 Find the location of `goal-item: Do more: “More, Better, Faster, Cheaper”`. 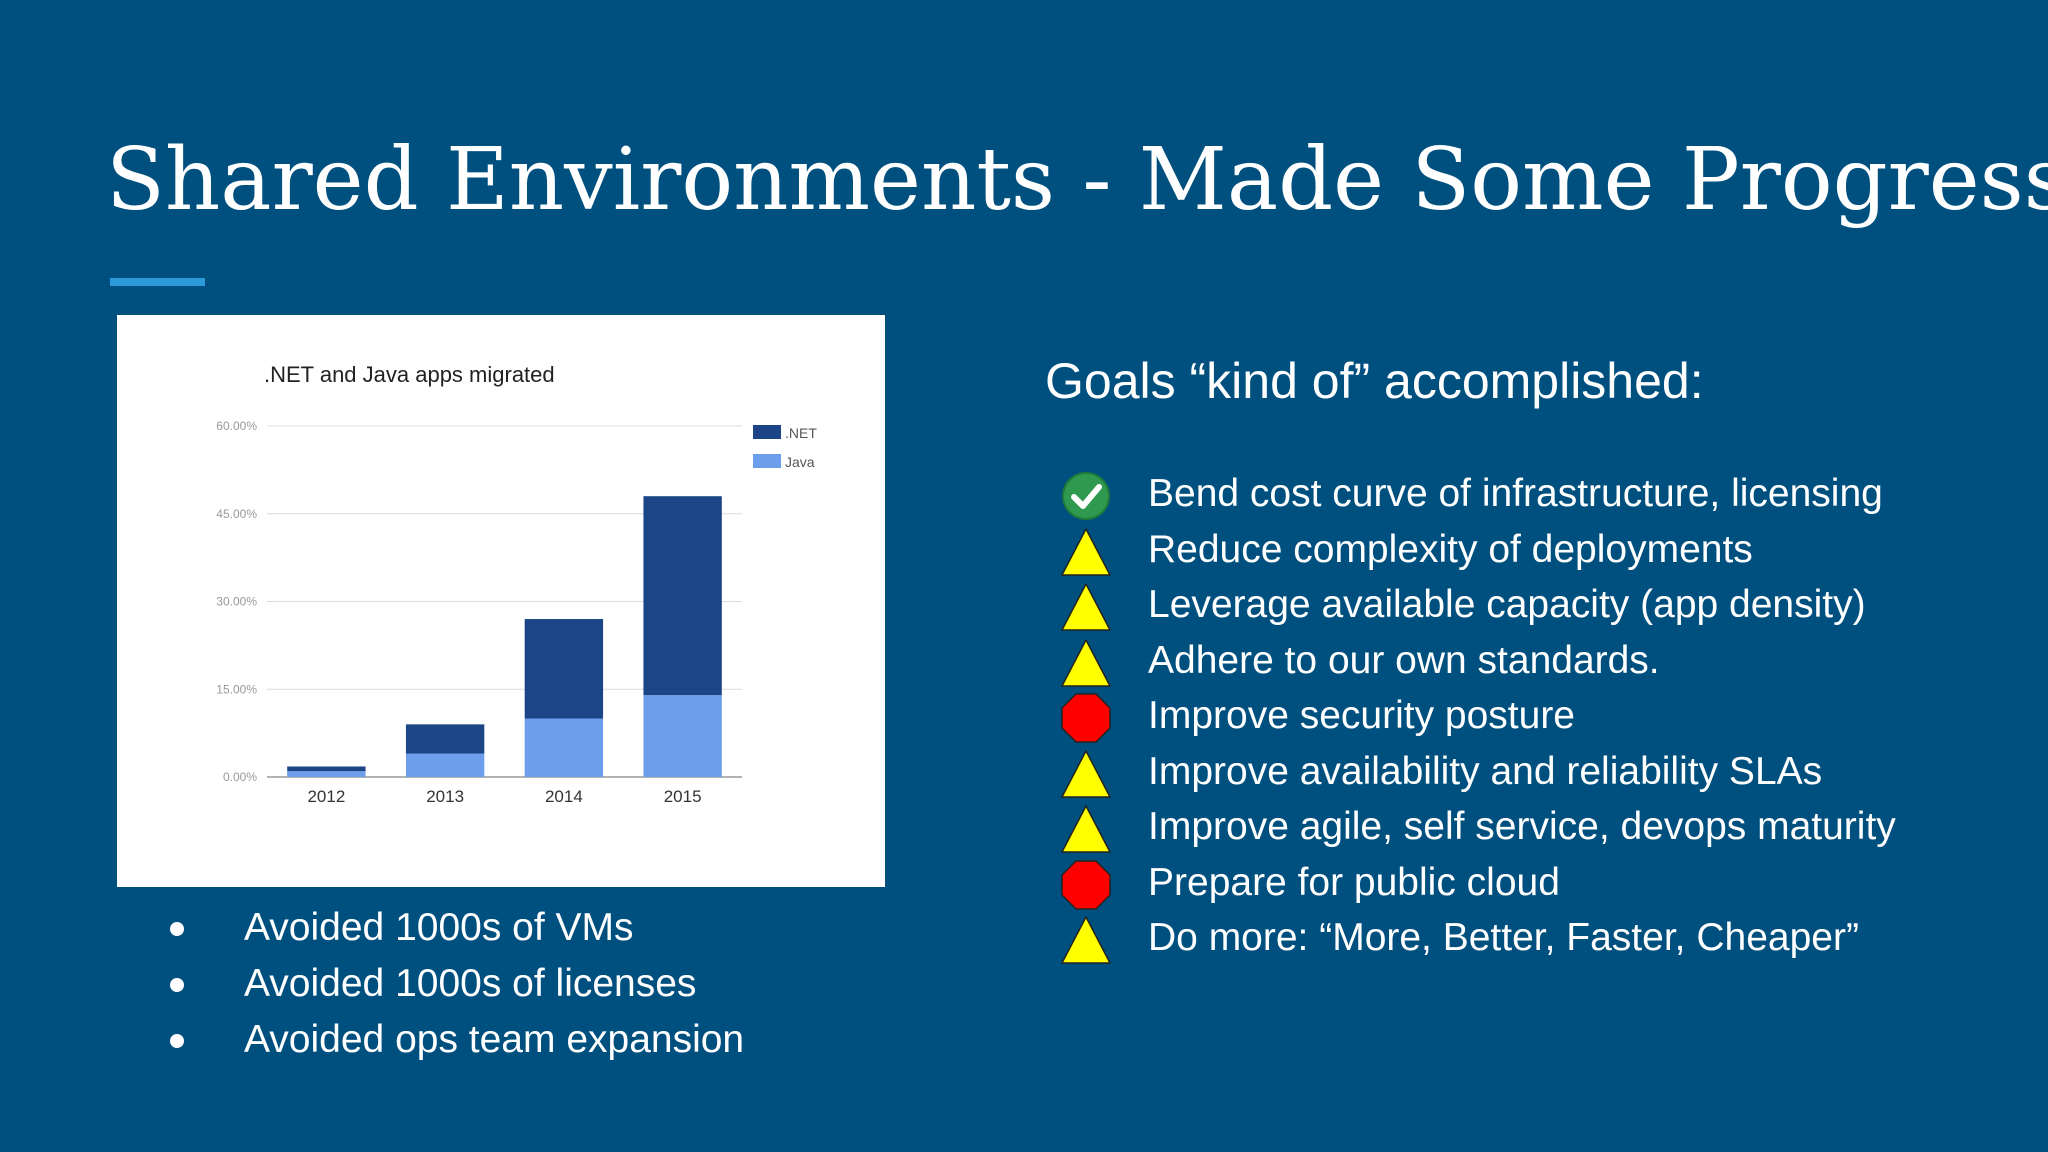

goal-item: Do more: “More, Better, Faster, Cheaper” is located at coordinates (1478, 938).